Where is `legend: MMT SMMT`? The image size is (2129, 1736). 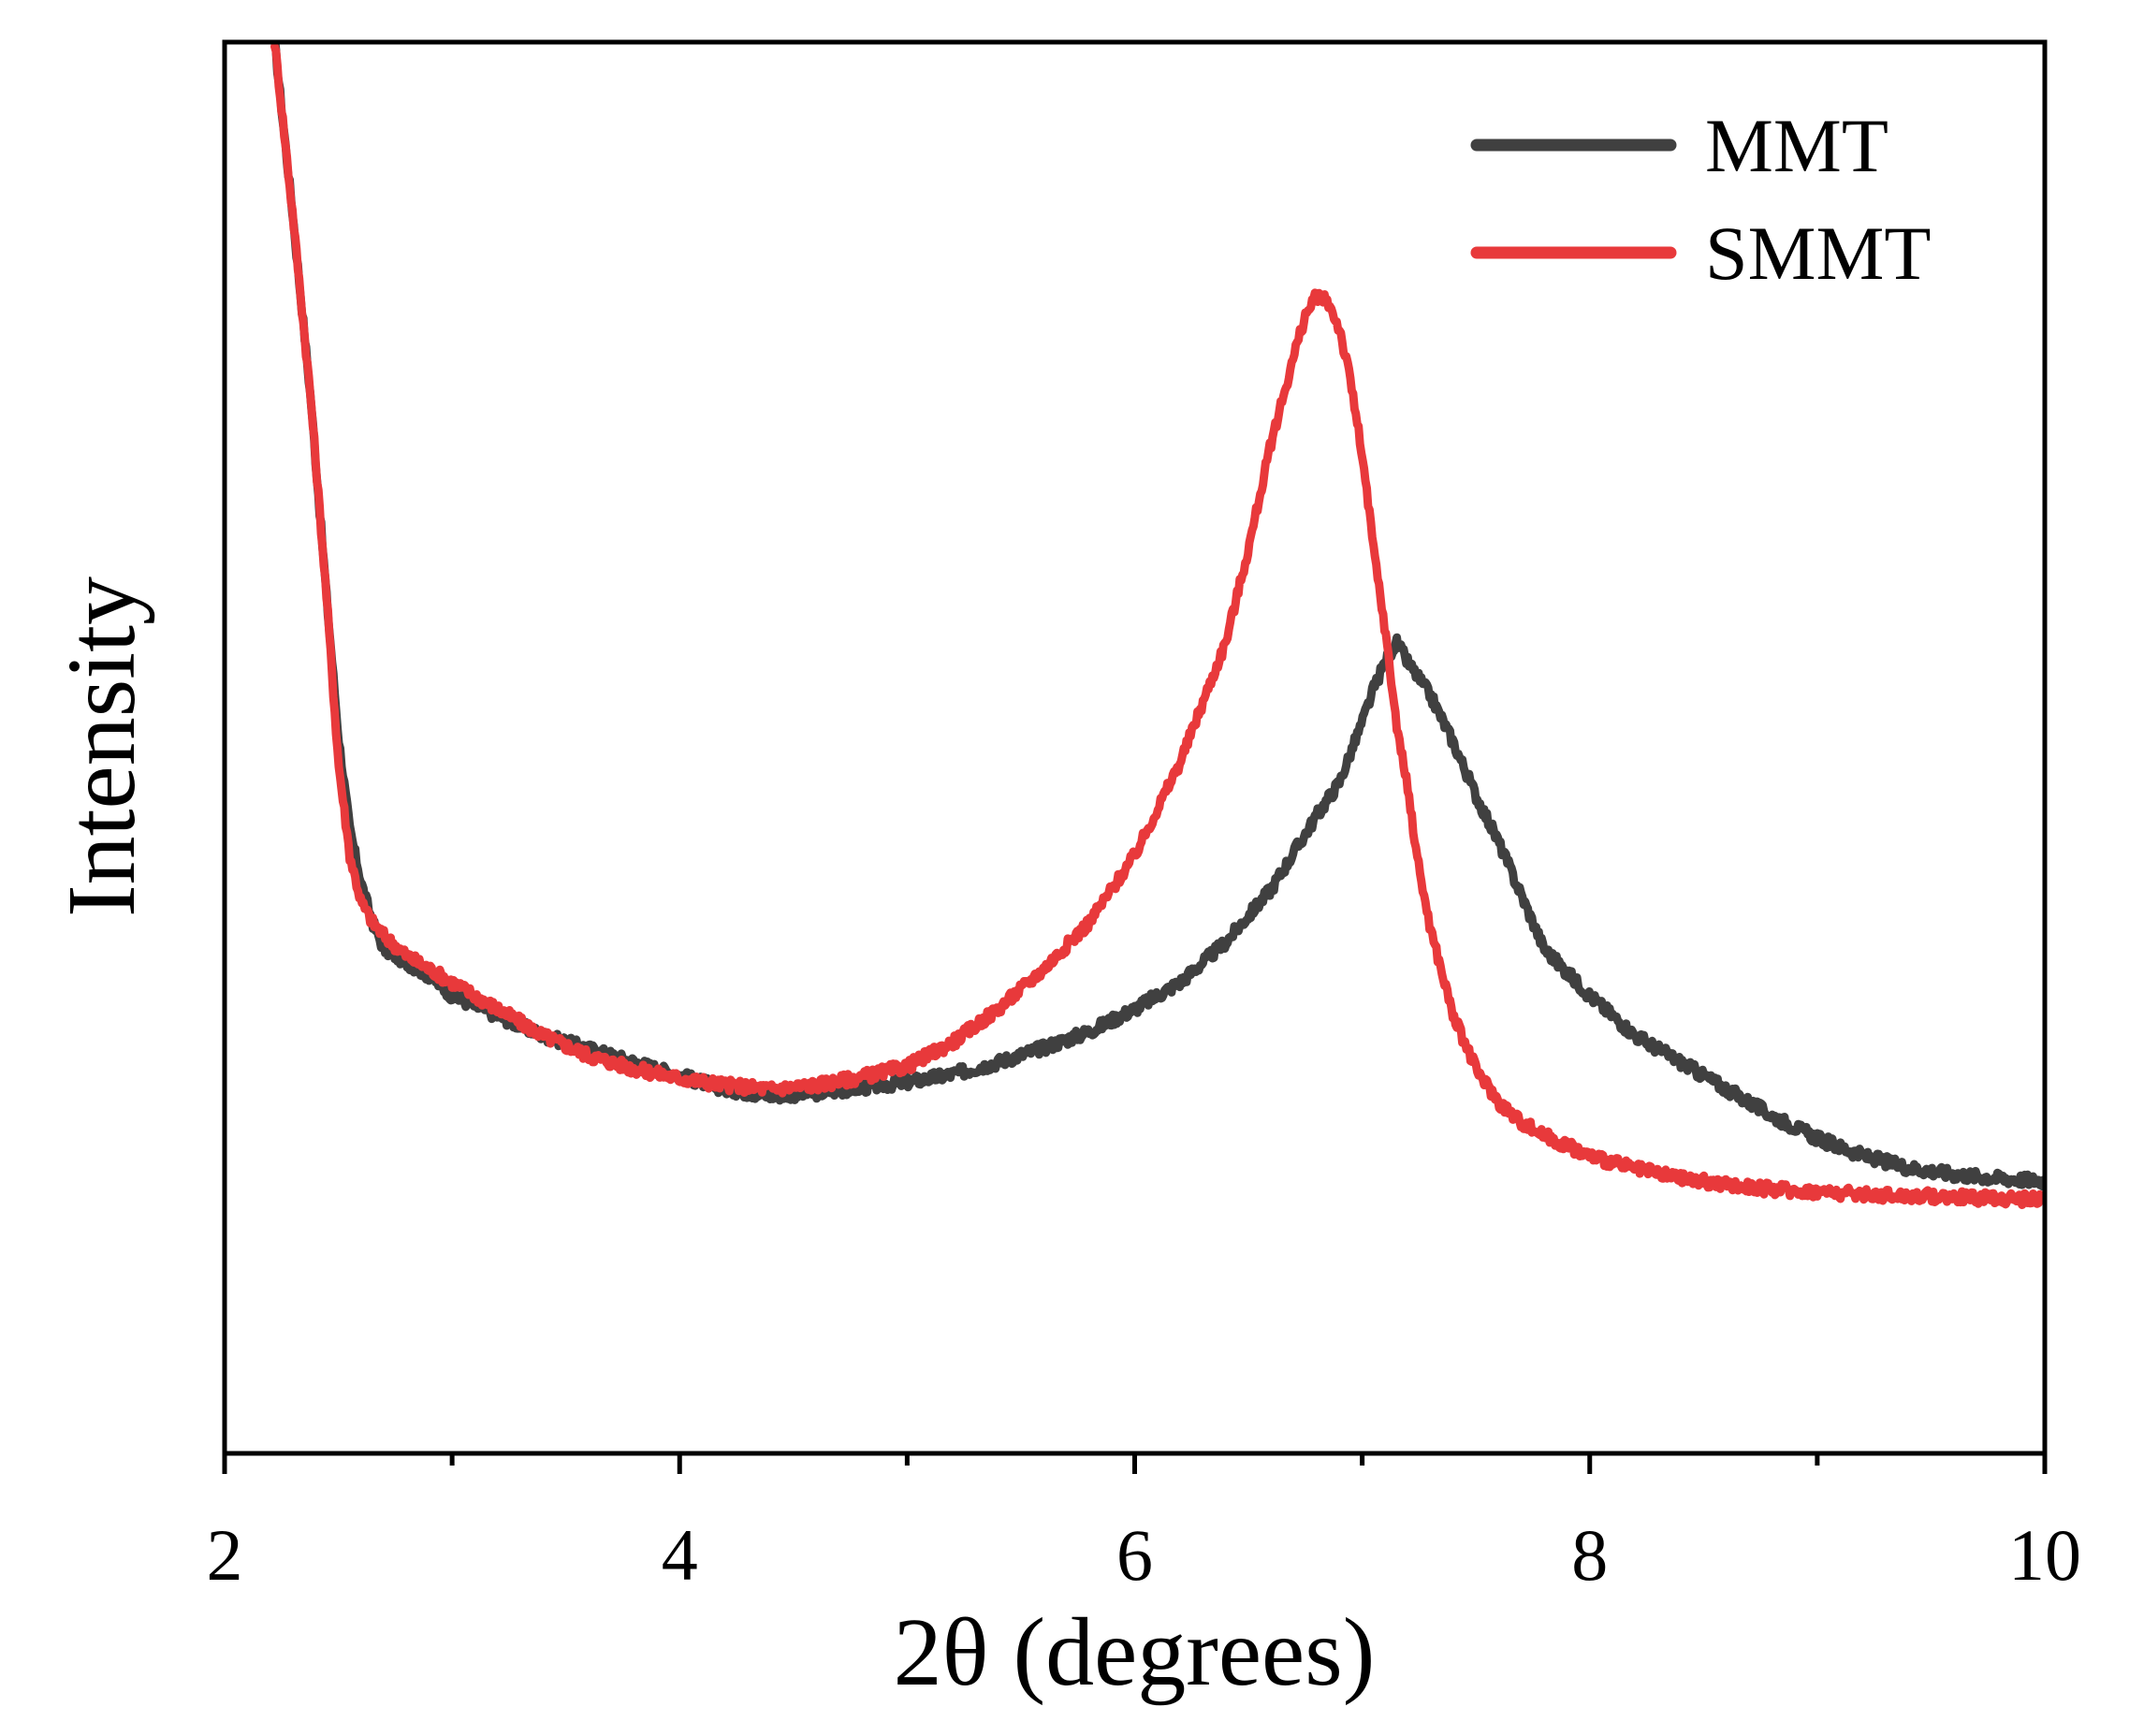 legend: MMT SMMT is located at coordinates (1701, 199).